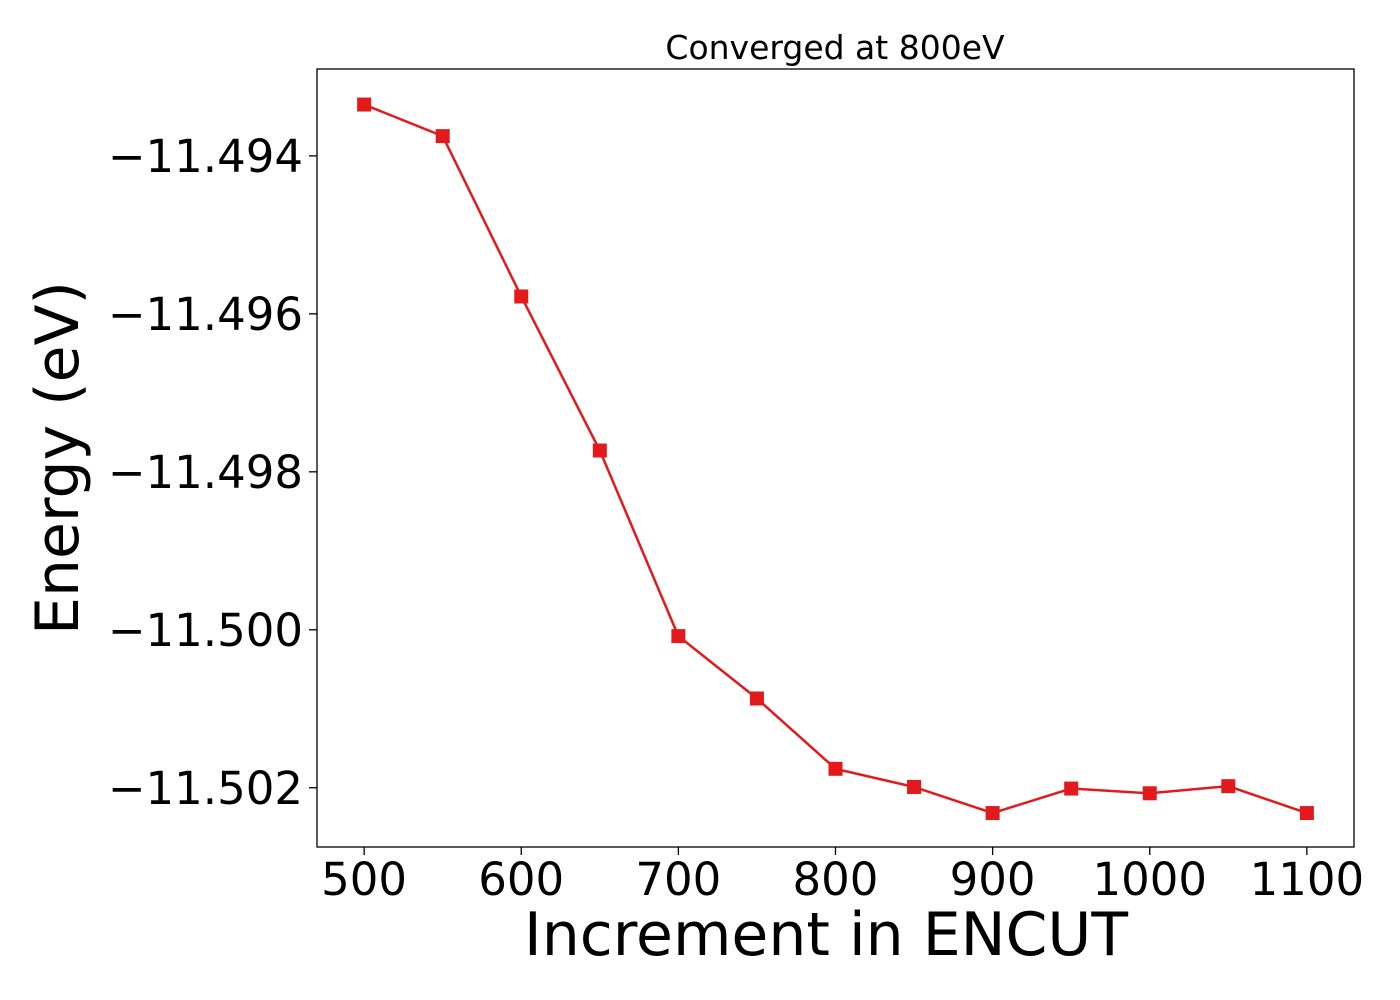 This screenshot has height=1000, width=1400. I want to click on y-tick-label: −11.494, so click(205, 156).